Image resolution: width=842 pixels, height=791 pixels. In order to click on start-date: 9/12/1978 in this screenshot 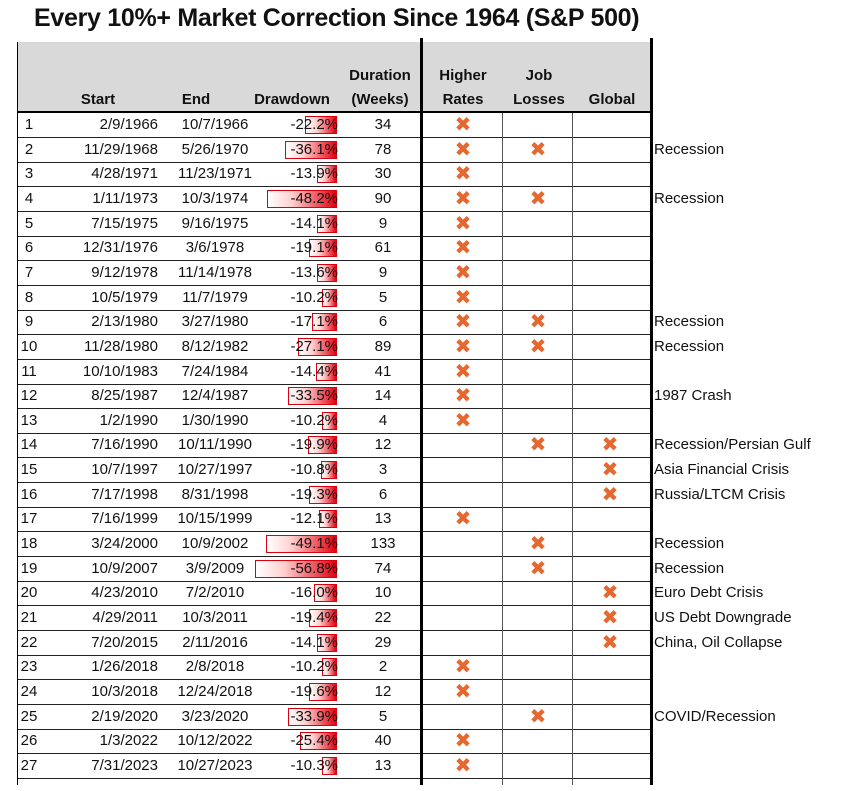, I will do `click(124, 272)`.